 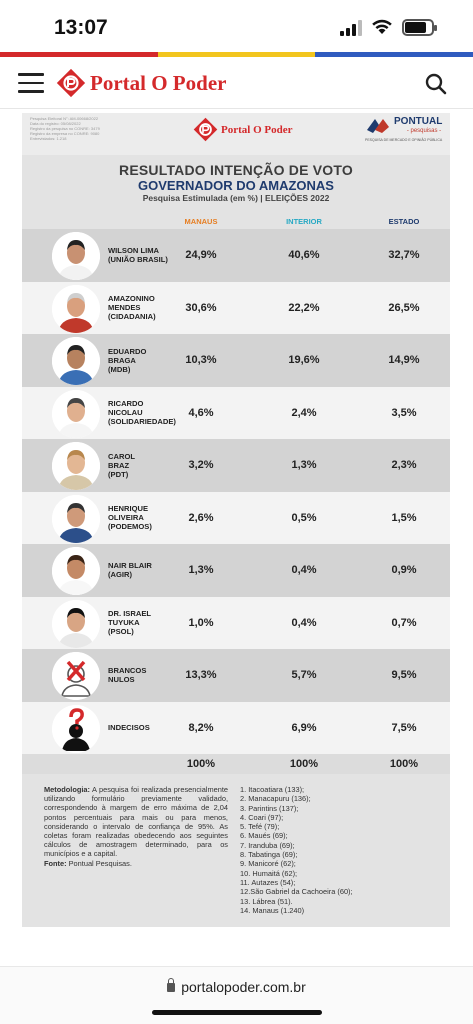 I want to click on value-manaus: 1,3%, so click(x=201, y=570).